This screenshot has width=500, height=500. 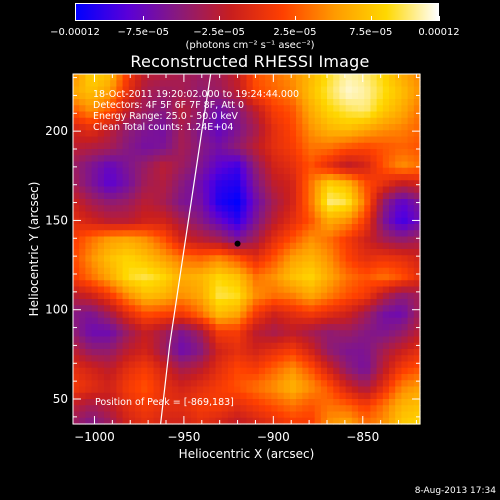 I want to click on colorbar-tick-label: −2.5e−05, so click(x=219, y=32).